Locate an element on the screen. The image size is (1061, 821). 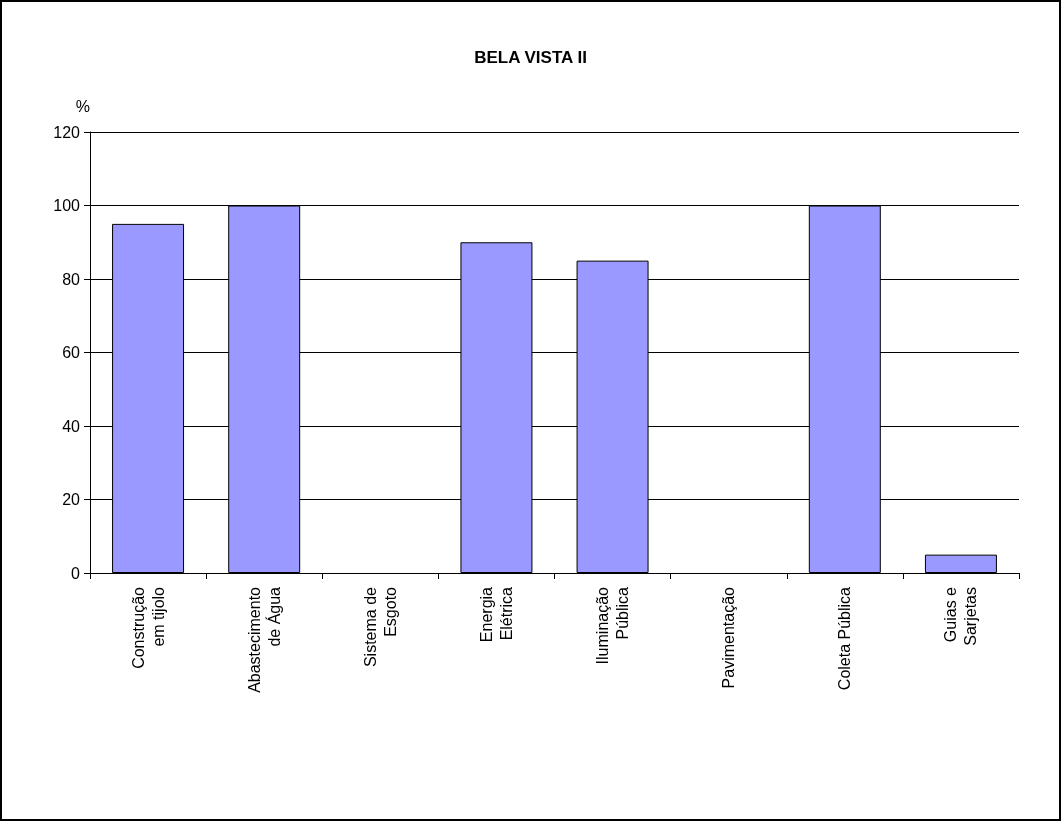
x-tick-label: Guias e Sarjetas is located at coordinates (961, 616).